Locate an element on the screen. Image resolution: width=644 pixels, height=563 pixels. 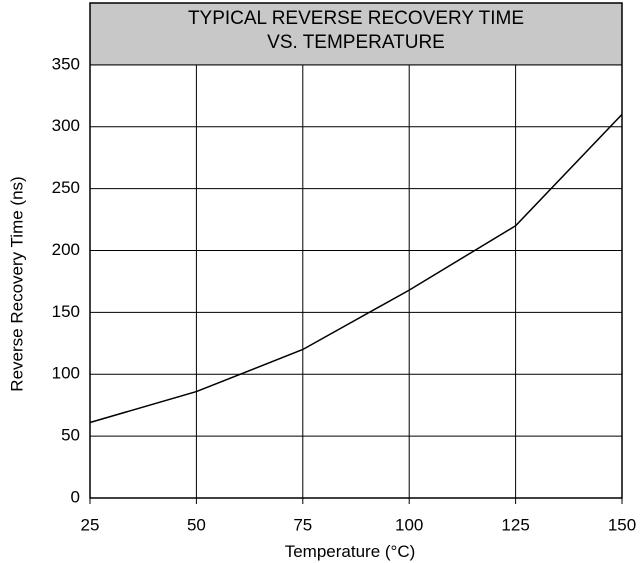
chart-title: VS. TEMPERATURE is located at coordinates (356, 42).